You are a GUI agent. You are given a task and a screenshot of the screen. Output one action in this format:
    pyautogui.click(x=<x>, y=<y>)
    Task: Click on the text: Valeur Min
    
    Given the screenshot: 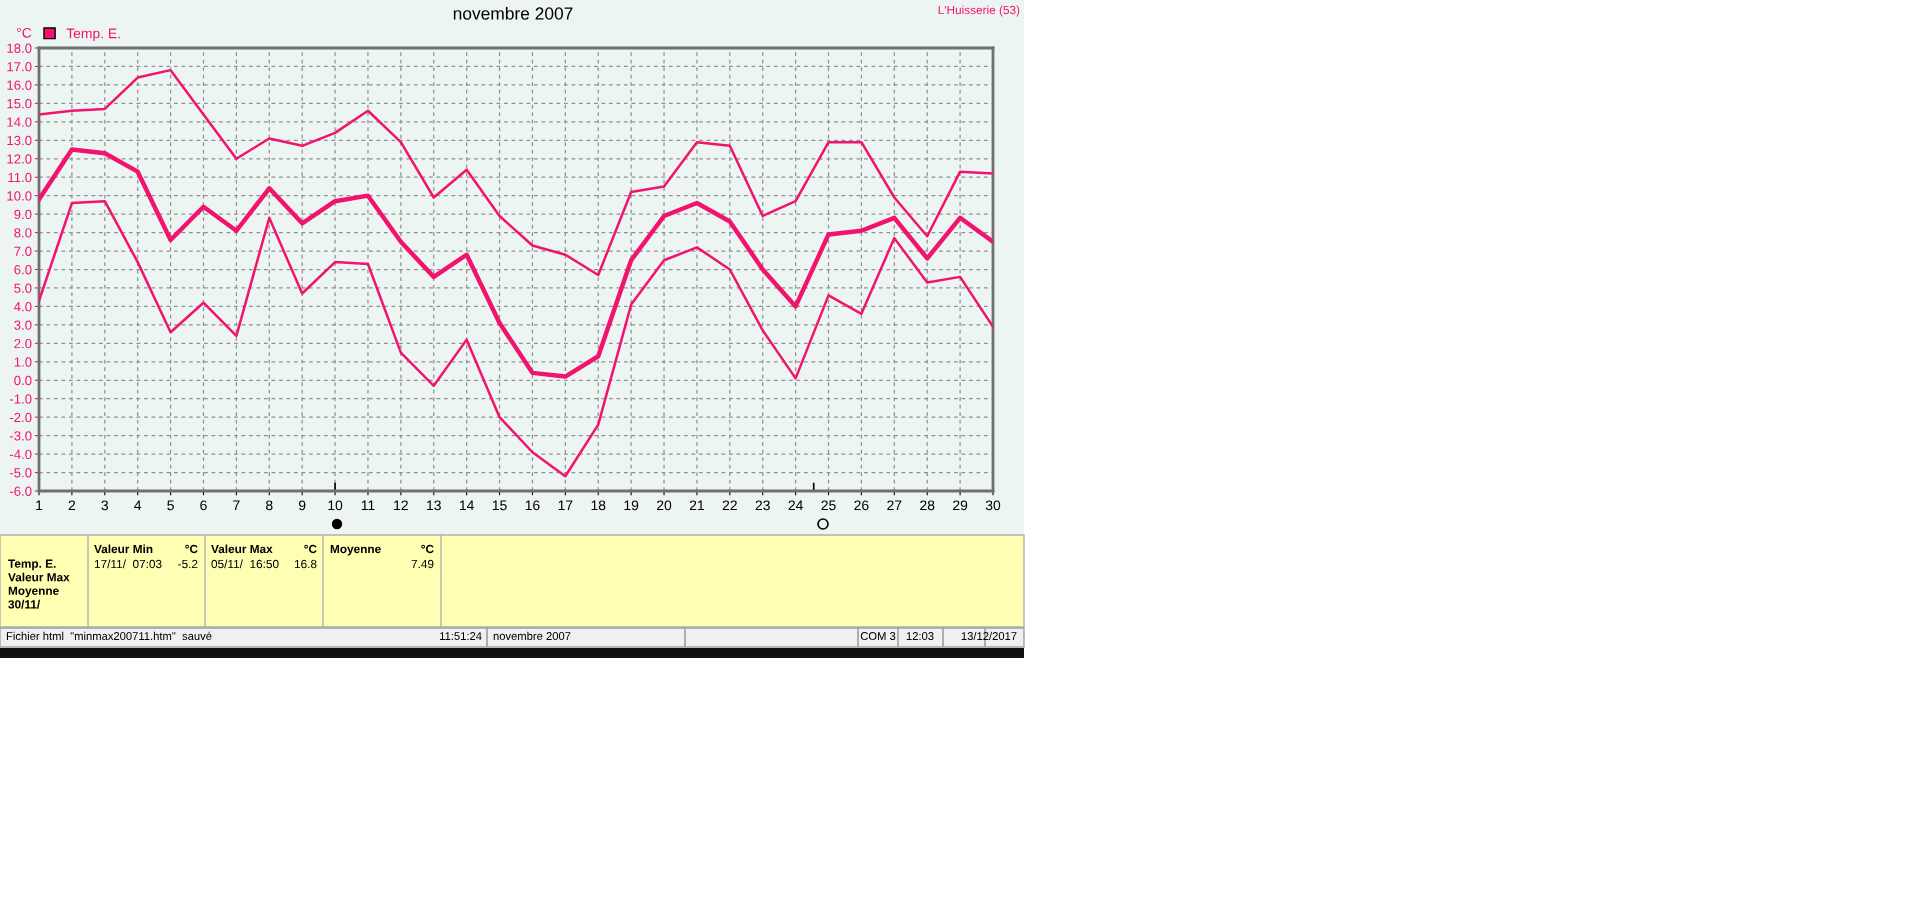 What is the action you would take?
    pyautogui.click(x=123, y=549)
    